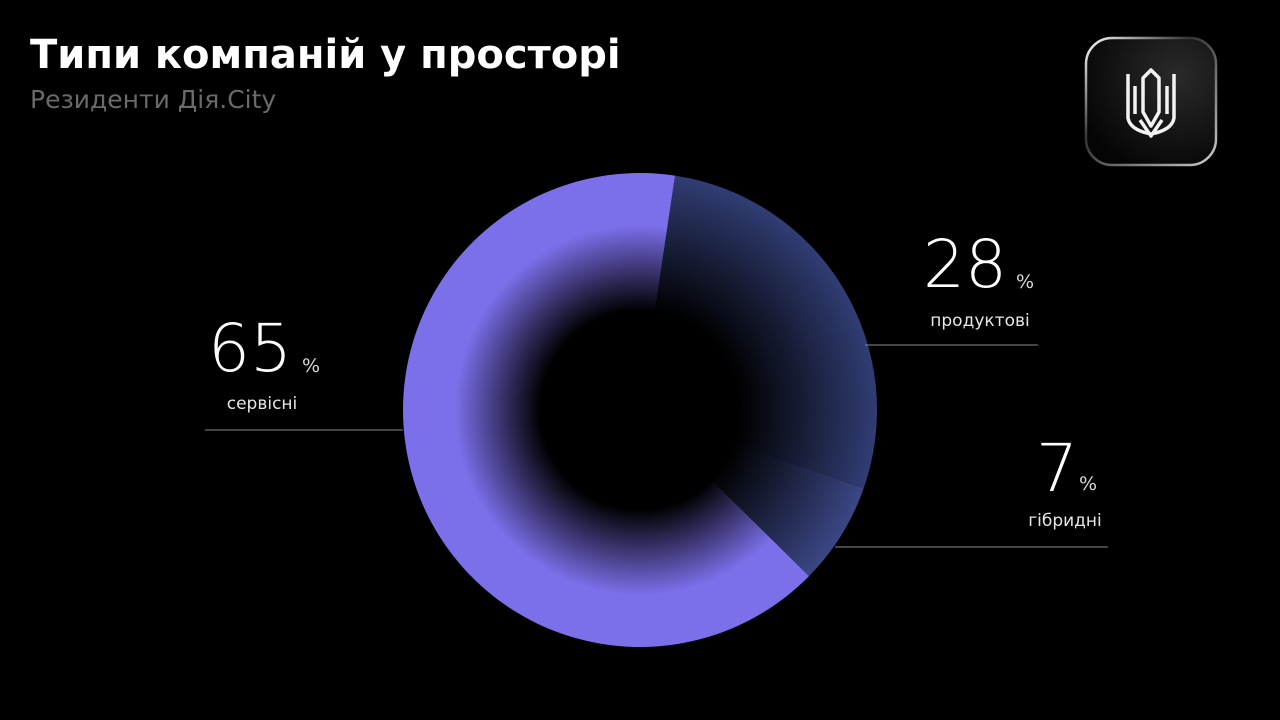  Describe the element at coordinates (965, 264) in the screenshot. I see `value-label: 28` at that location.